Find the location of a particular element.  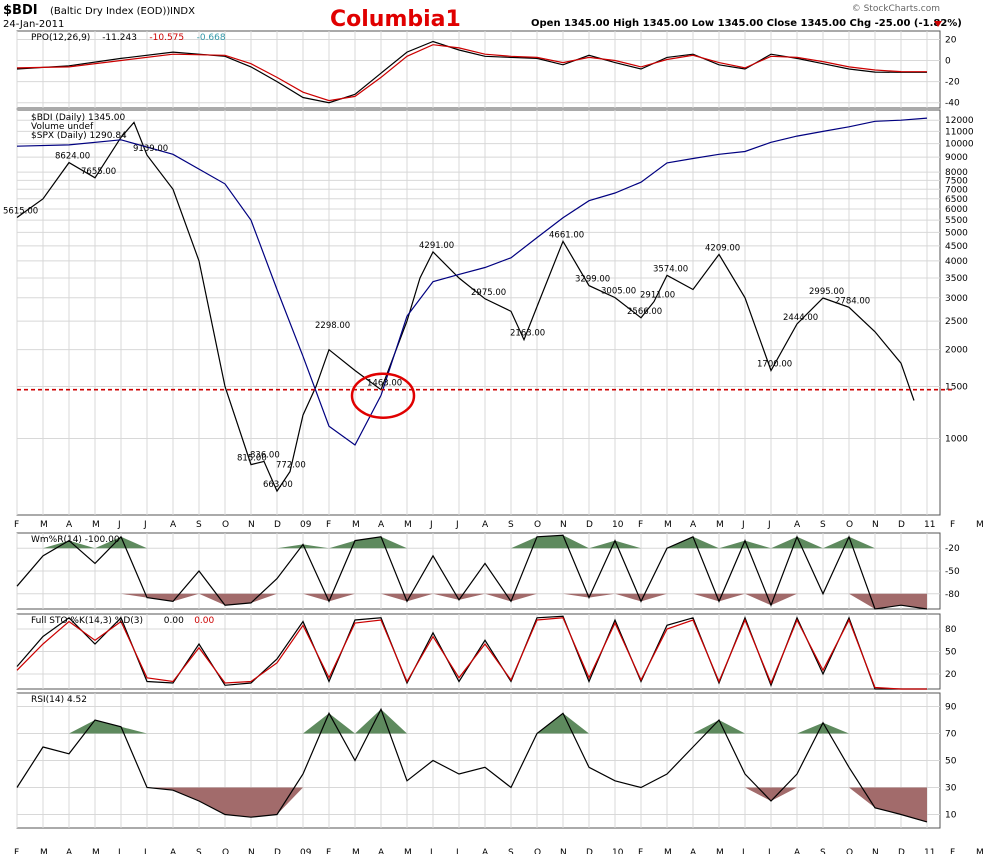

panel-label: Full STO %K(14,3) %D(3) is located at coordinates (87, 621).